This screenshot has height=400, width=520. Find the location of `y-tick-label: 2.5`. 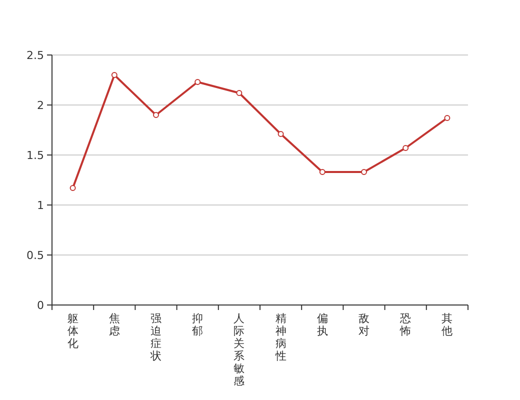

y-tick-label: 2.5 is located at coordinates (35, 55).